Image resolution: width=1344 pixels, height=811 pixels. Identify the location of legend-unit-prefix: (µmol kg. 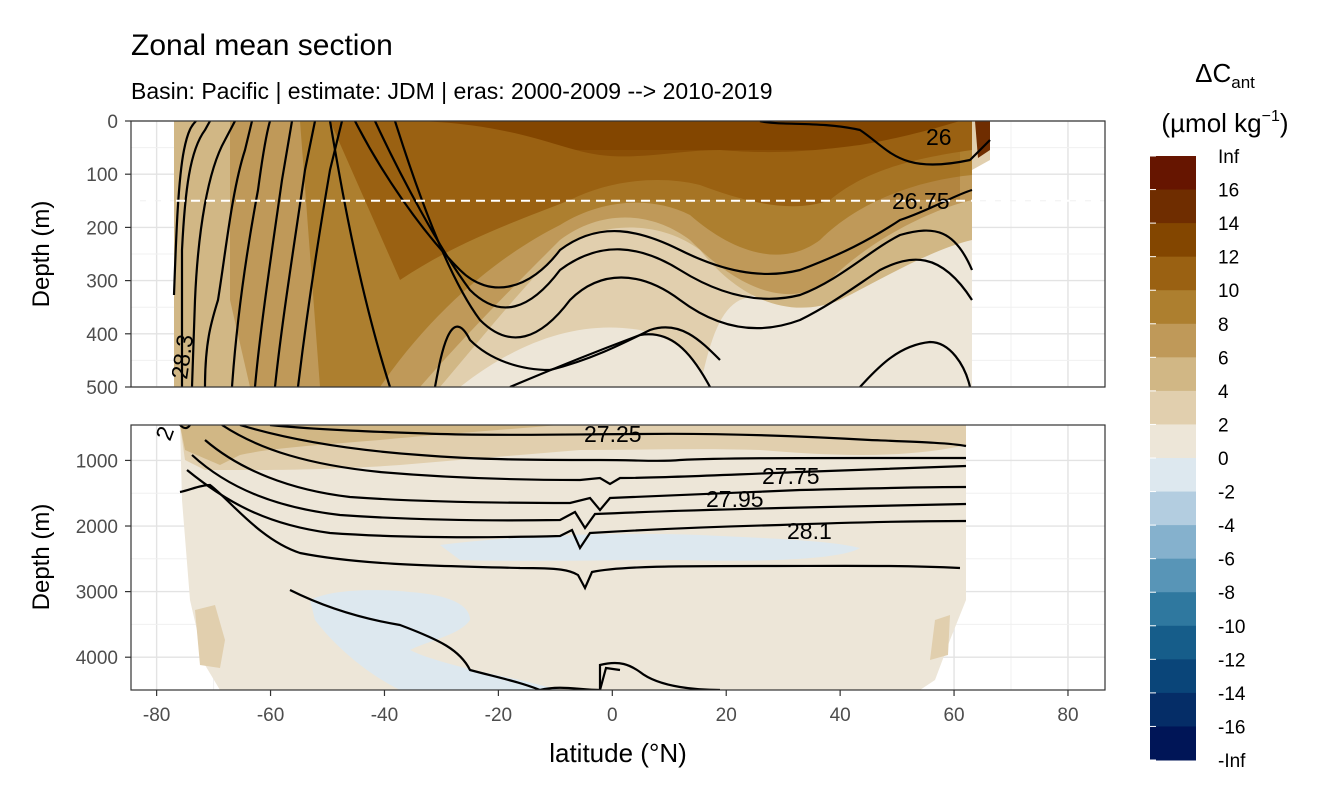
(1211, 123).